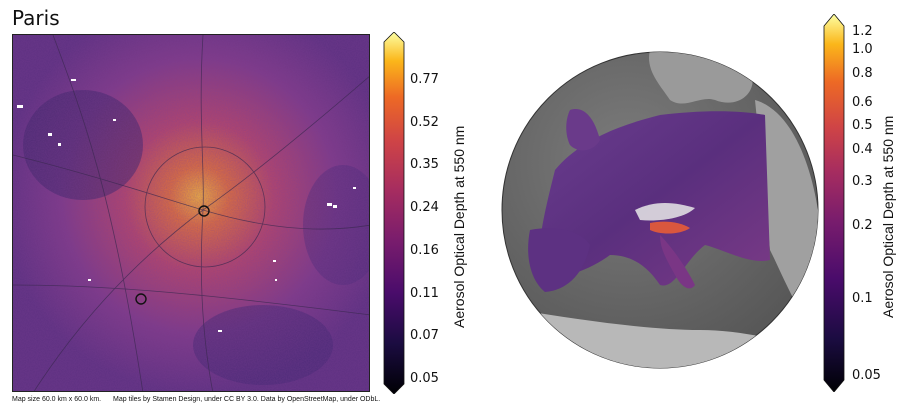  What do you see at coordinates (559, 260) in the screenshot?
I see `iberia-aod` at bounding box center [559, 260].